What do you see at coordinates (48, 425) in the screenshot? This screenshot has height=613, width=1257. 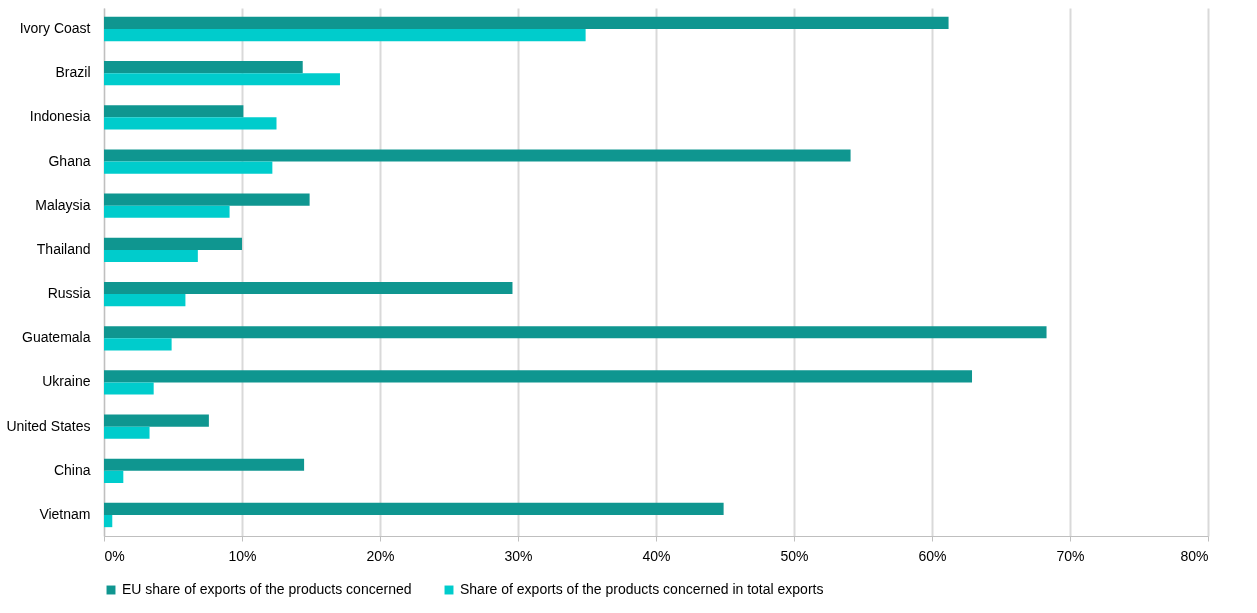 I see `y-tick-label: United States` at bounding box center [48, 425].